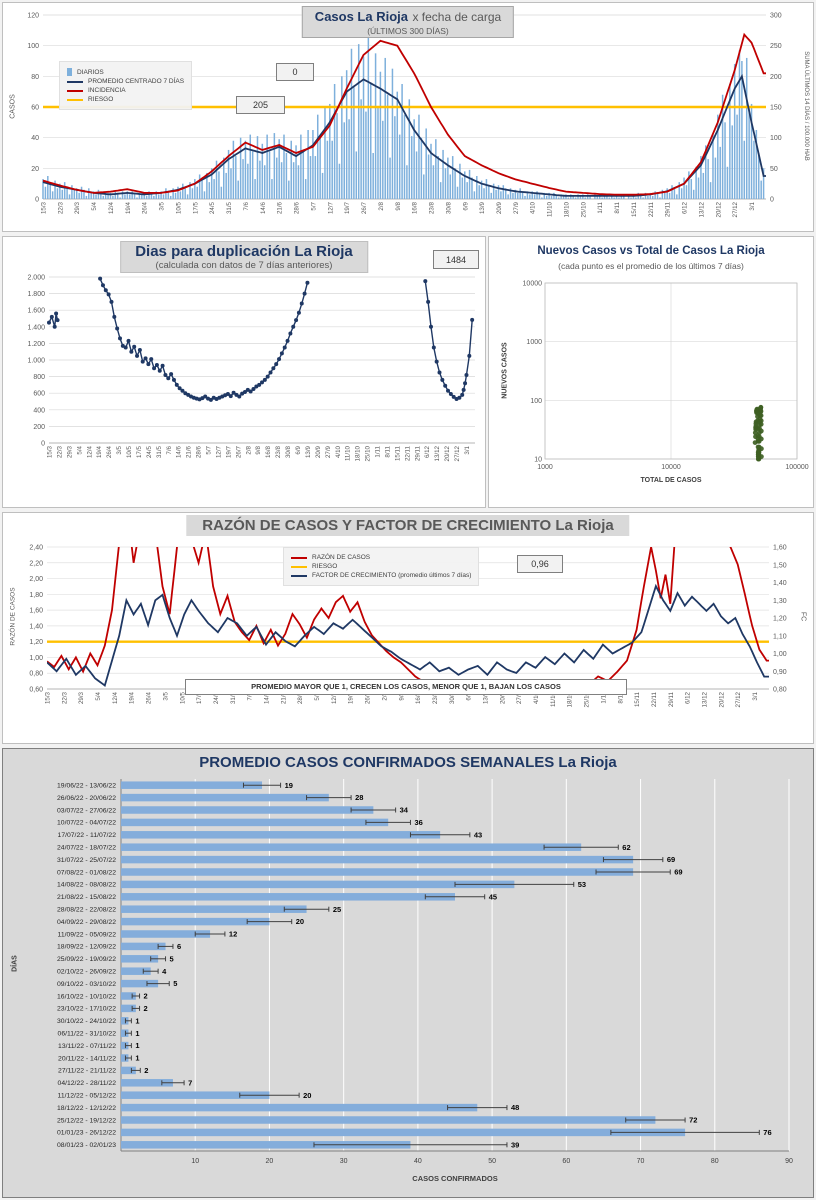 Image resolution: width=816 pixels, height=1200 pixels. What do you see at coordinates (87, 1083) in the screenshot?
I see `svg-text: 04/12/22 - 28/11/22` at bounding box center [87, 1083].